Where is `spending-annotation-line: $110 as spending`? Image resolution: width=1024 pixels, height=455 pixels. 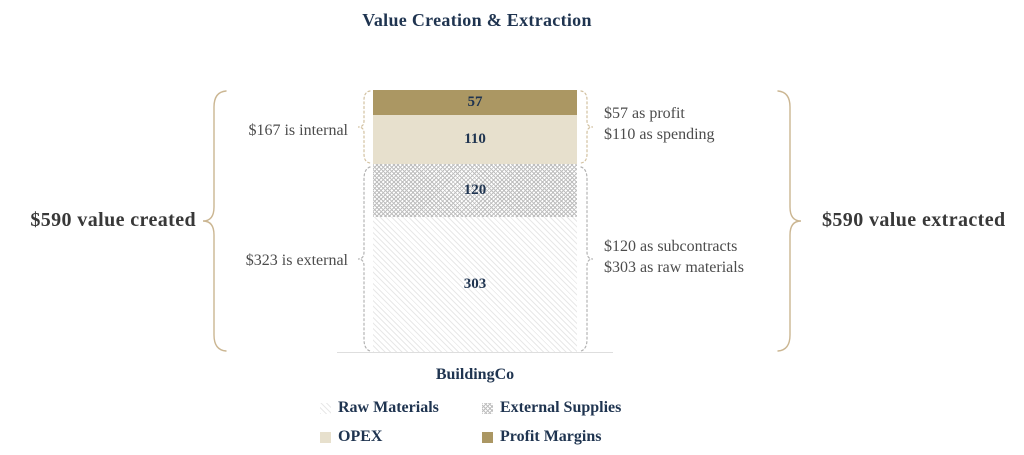 spending-annotation-line: $110 as spending is located at coordinates (659, 134).